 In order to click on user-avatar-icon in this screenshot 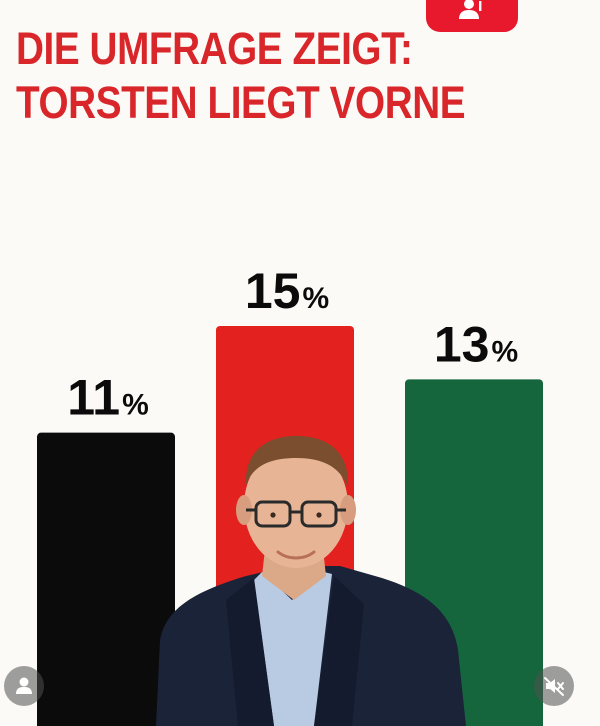, I will do `click(24, 685)`.